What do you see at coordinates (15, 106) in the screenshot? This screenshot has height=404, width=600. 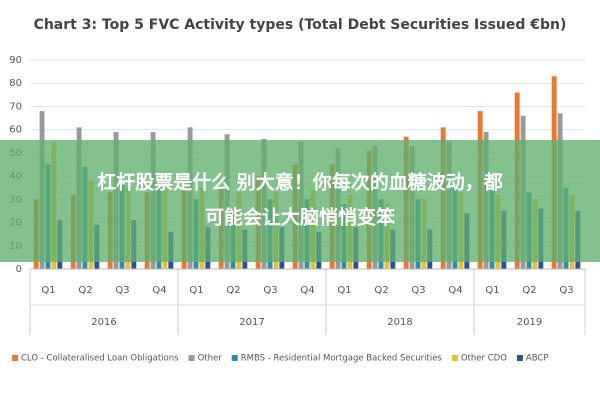 I see `y-tick-label: 70` at bounding box center [15, 106].